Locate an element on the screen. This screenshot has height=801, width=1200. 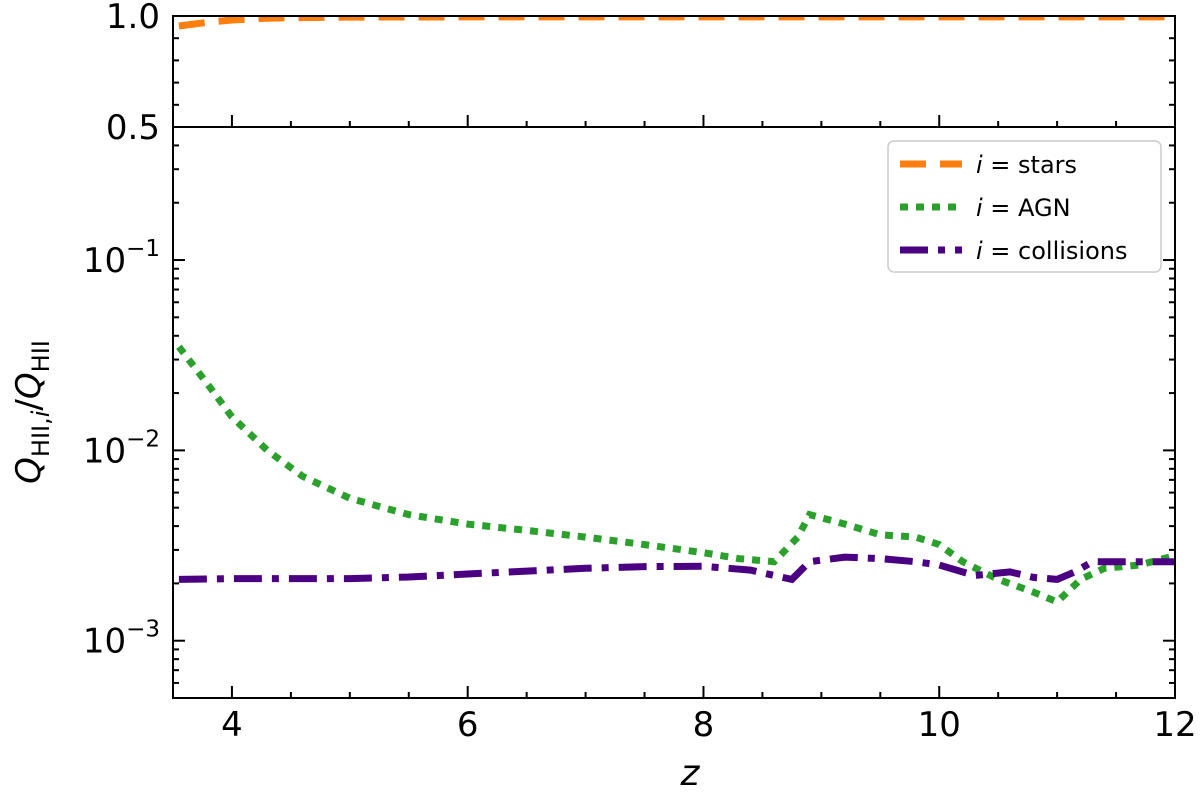
x-tick-label: 8 is located at coordinates (704, 725).